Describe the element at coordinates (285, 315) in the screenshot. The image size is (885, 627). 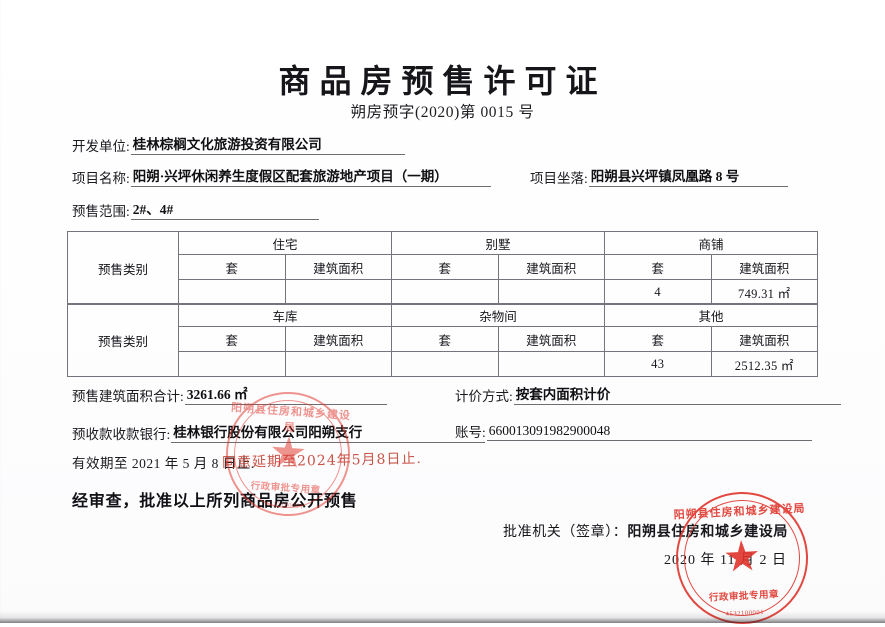
I see `group-header-1: 车库` at that location.